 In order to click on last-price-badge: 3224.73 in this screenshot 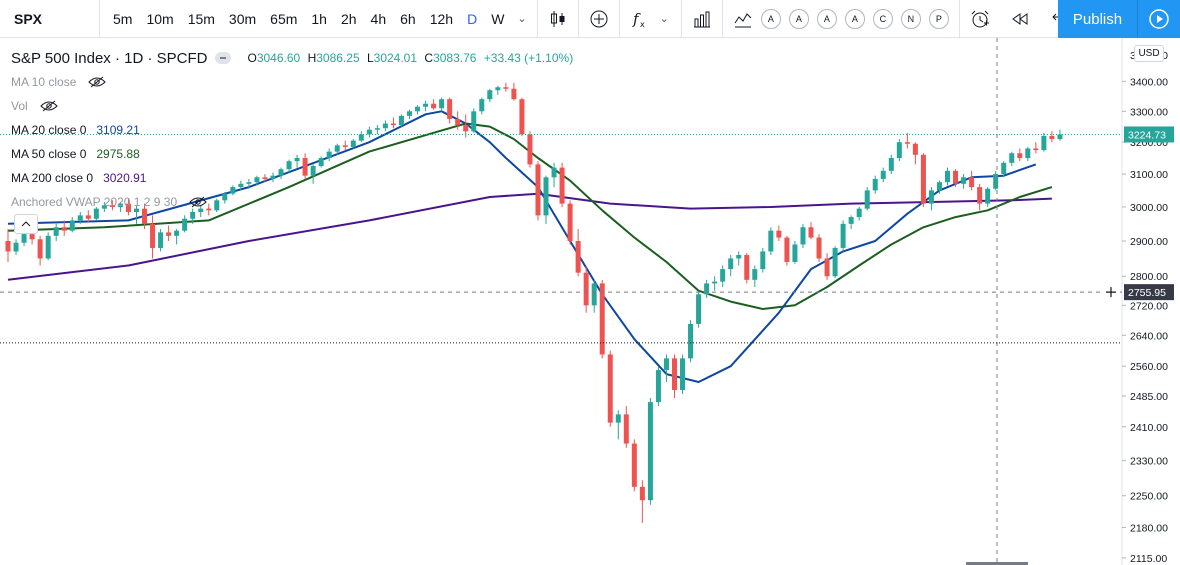, I will do `click(1149, 134)`.